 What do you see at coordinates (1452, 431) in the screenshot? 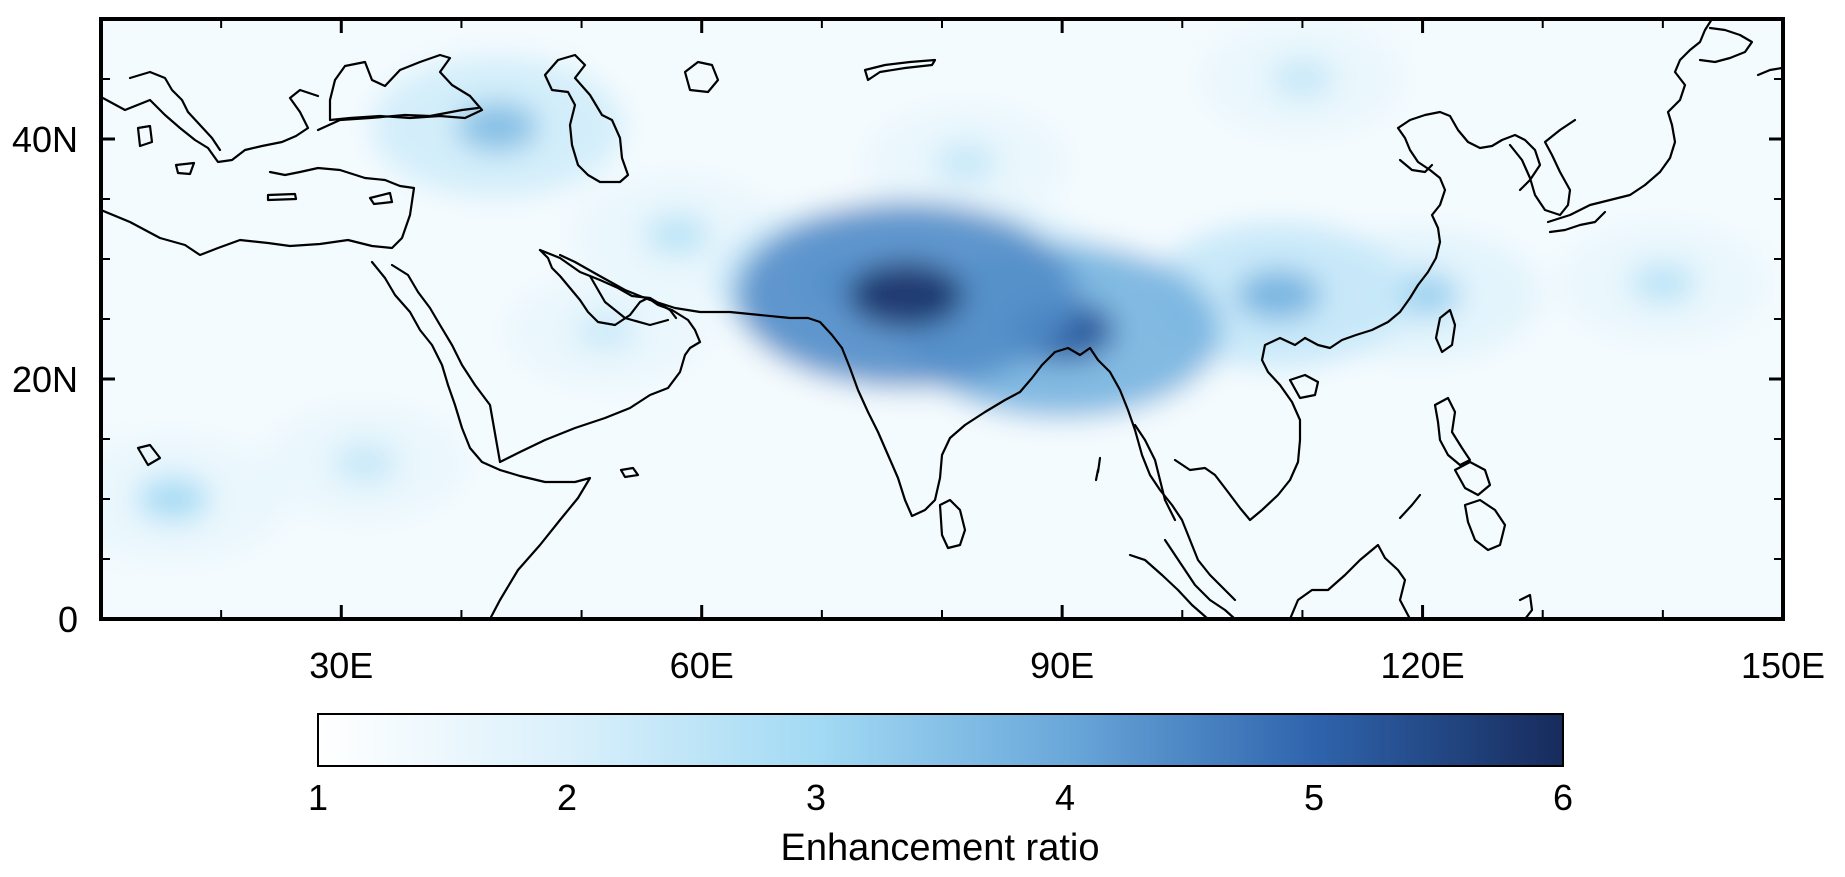
I see `coast-luzon` at bounding box center [1452, 431].